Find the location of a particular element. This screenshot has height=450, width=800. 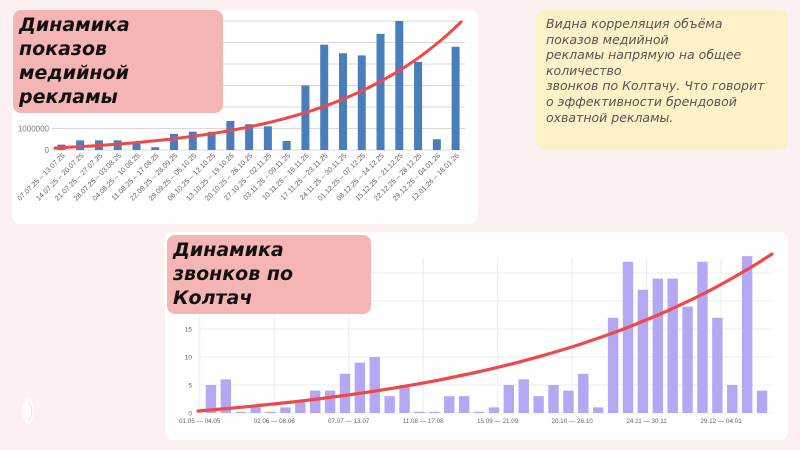

y-tick-label: 15 is located at coordinates (189, 330).